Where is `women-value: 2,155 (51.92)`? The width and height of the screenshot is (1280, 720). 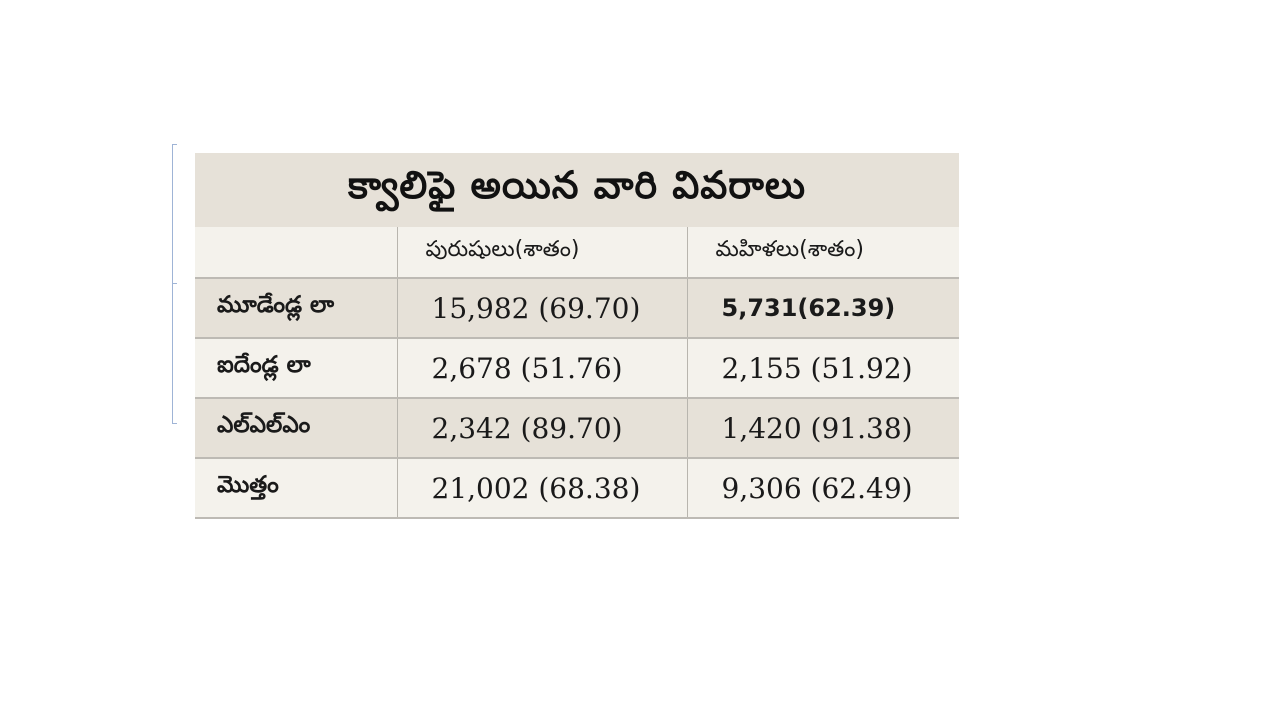 women-value: 2,155 (51.92) is located at coordinates (822, 368).